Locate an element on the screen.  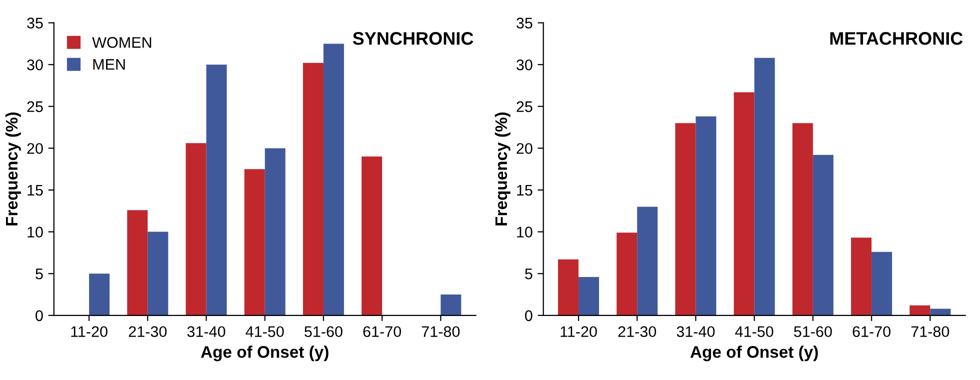
chart-title: SYNCHRONIC is located at coordinates (413, 38).